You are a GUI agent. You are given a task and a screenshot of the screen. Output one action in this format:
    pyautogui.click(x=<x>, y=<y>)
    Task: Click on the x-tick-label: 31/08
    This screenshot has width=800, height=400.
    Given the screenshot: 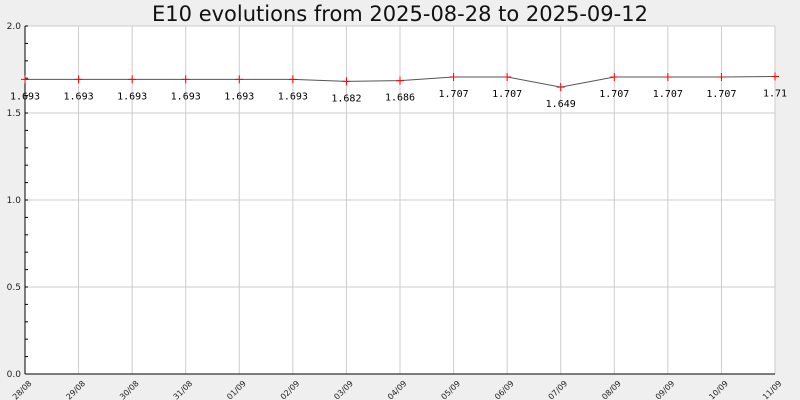 What is the action you would take?
    pyautogui.click(x=183, y=389)
    